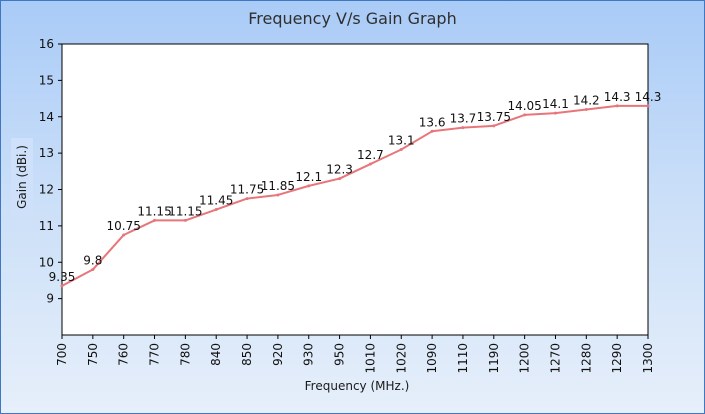 The image size is (705, 414). Describe the element at coordinates (247, 190) in the screenshot. I see `data-label: 11.75` at that location.